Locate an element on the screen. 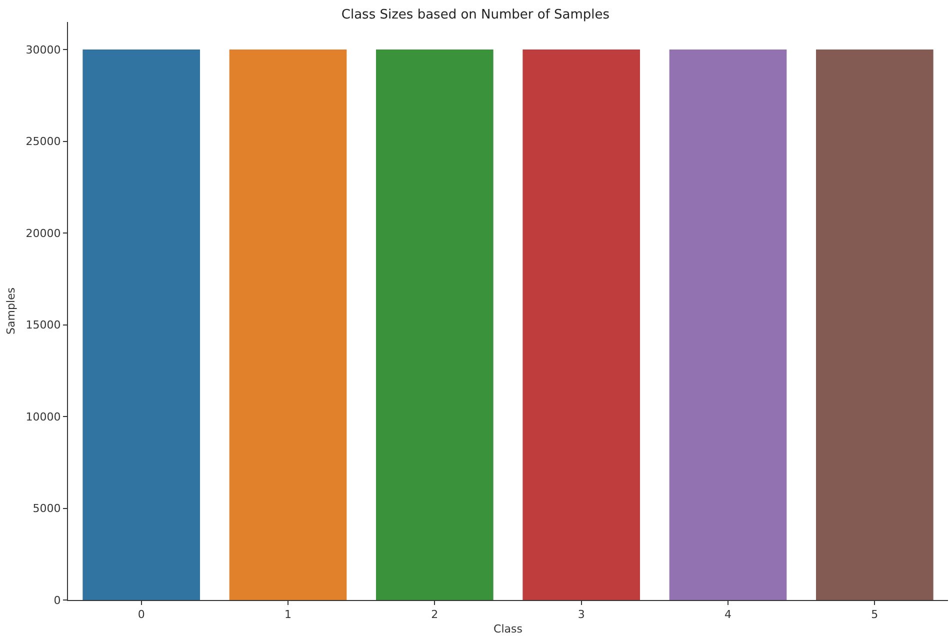 The height and width of the screenshot is (638, 951). x-tick-label: 1 is located at coordinates (288, 615).